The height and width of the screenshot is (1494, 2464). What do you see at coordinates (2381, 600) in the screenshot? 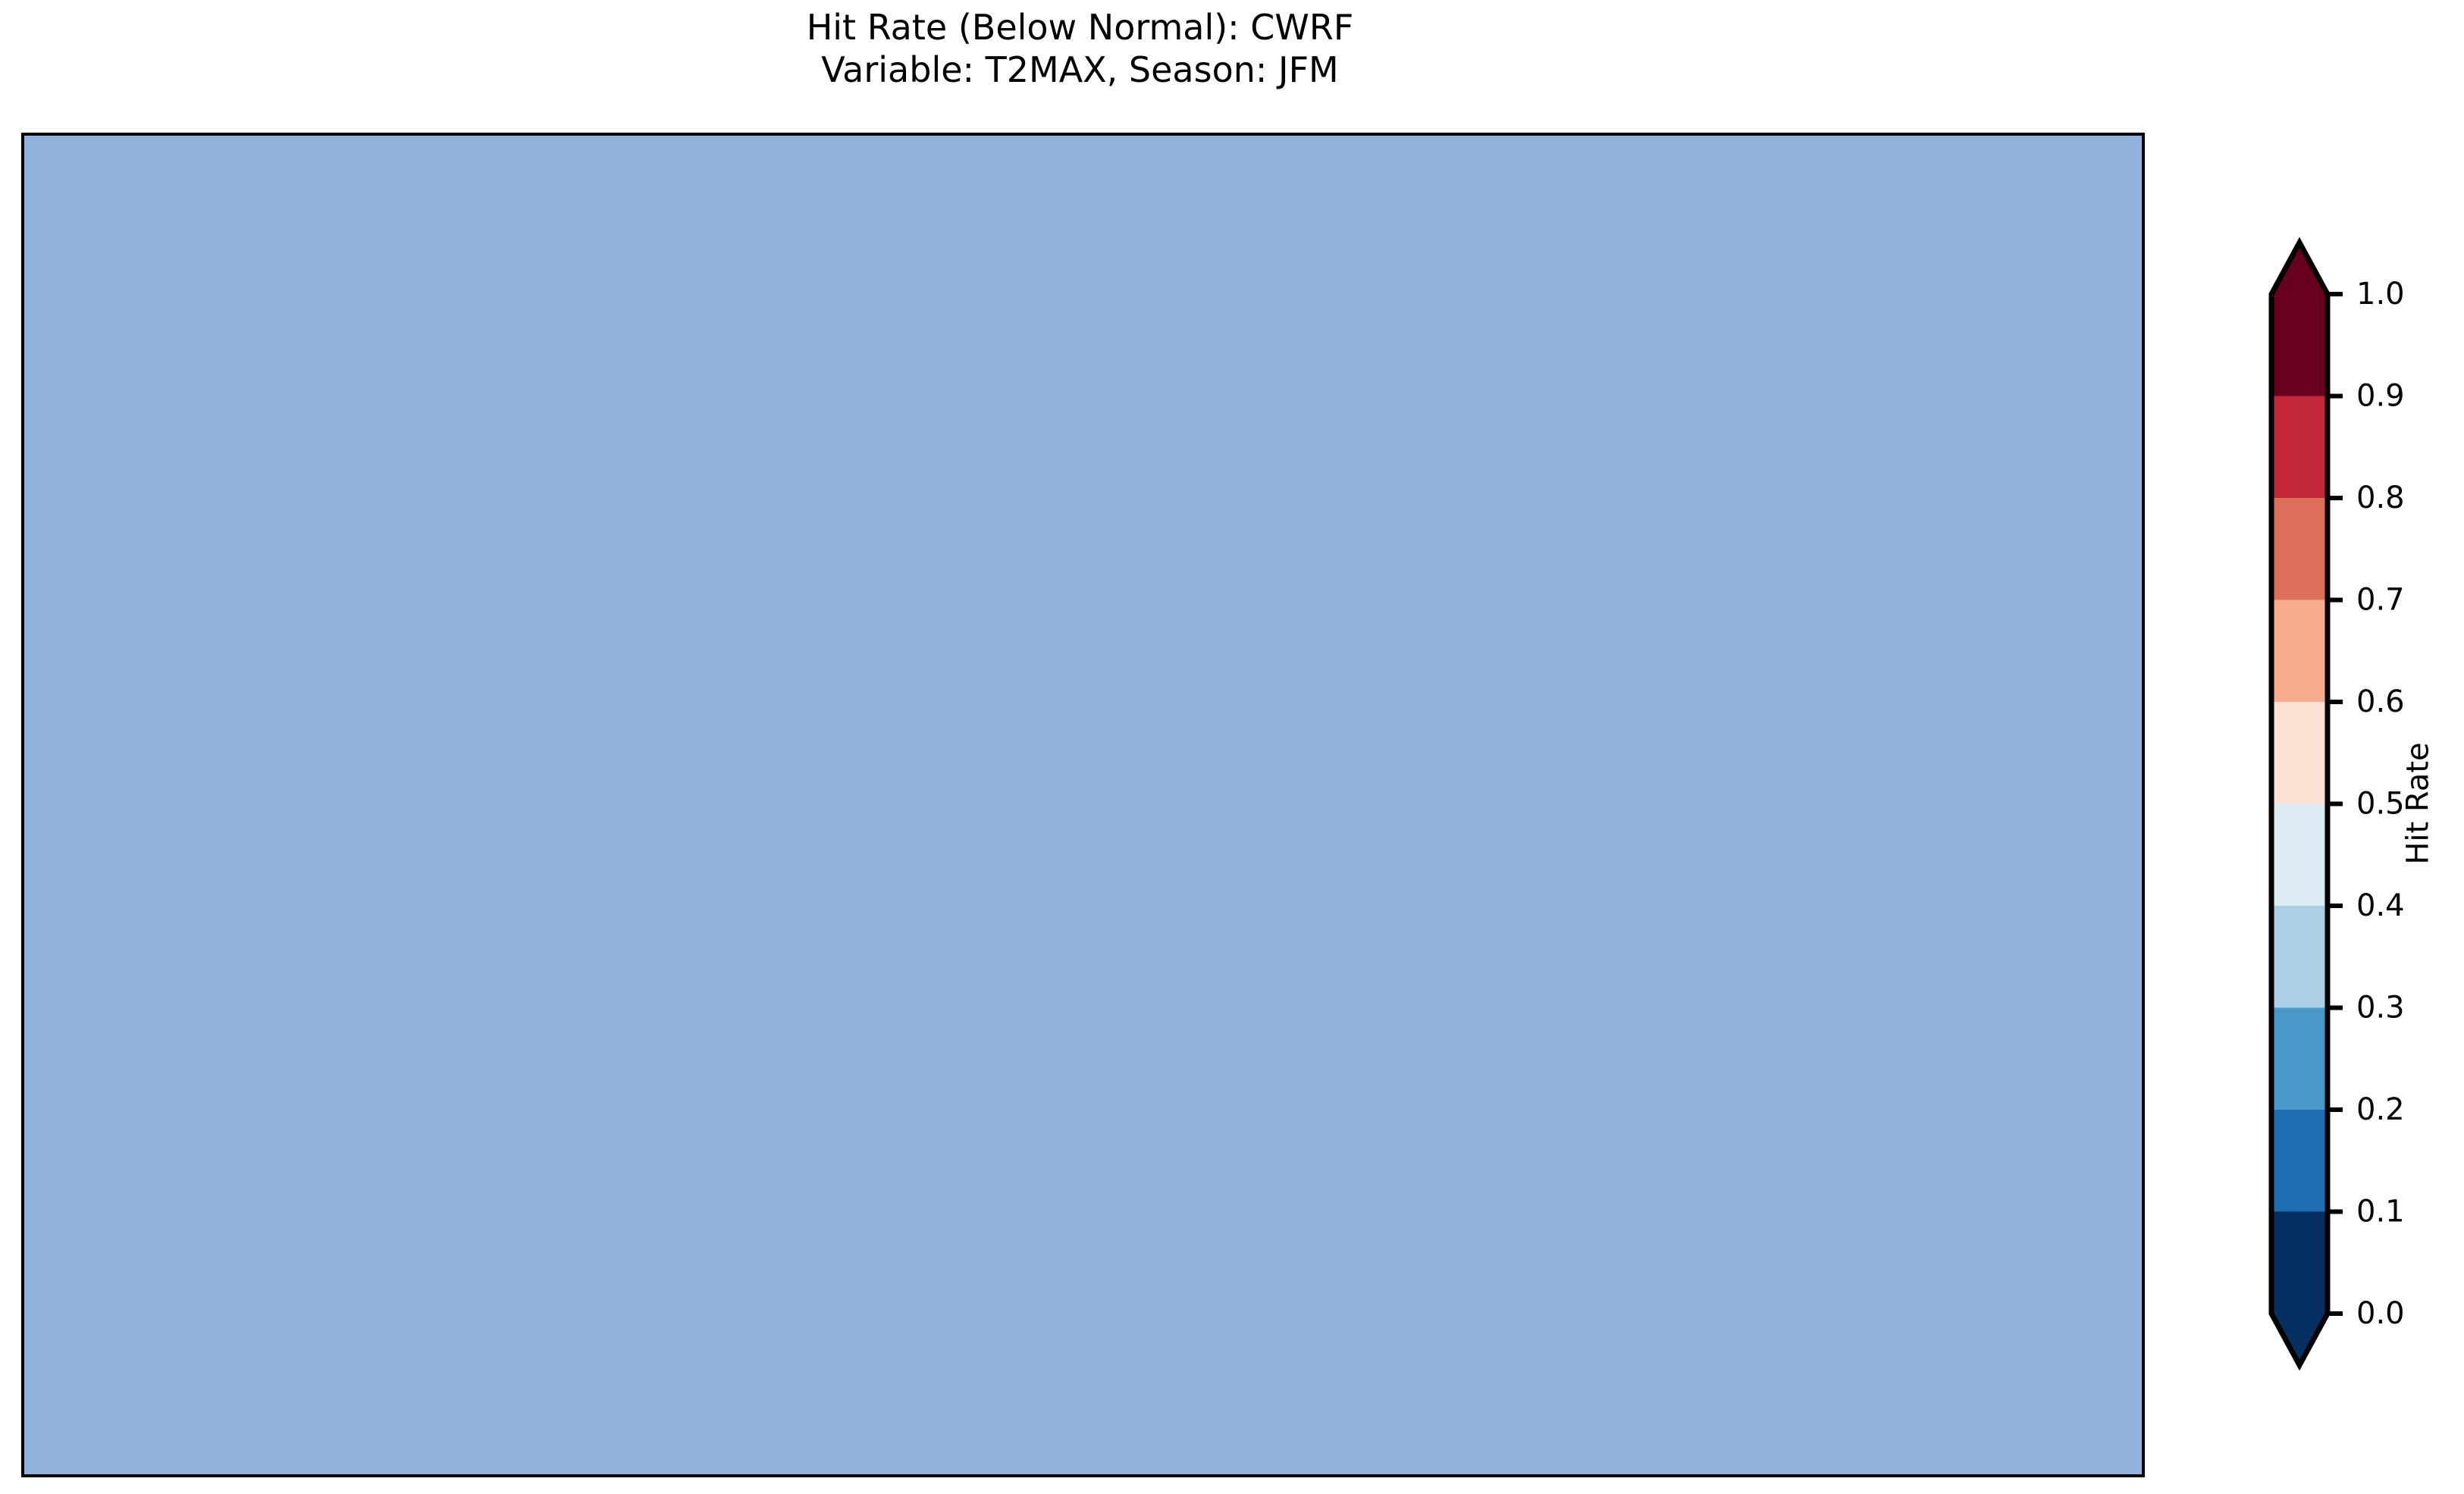
I see `colorbar-tick-label: 0.7` at bounding box center [2381, 600].